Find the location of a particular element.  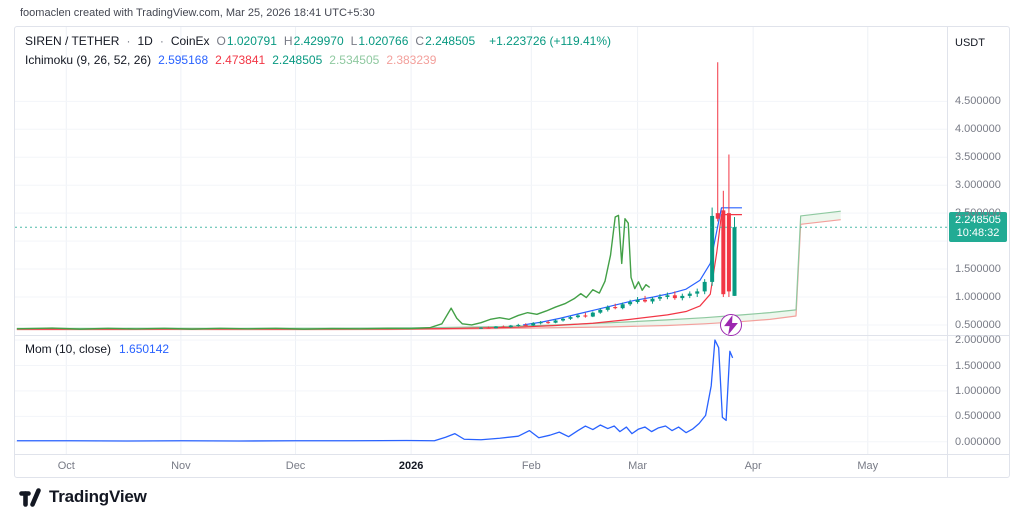

momentum-title: Mom (10, close) is located at coordinates (68, 349).